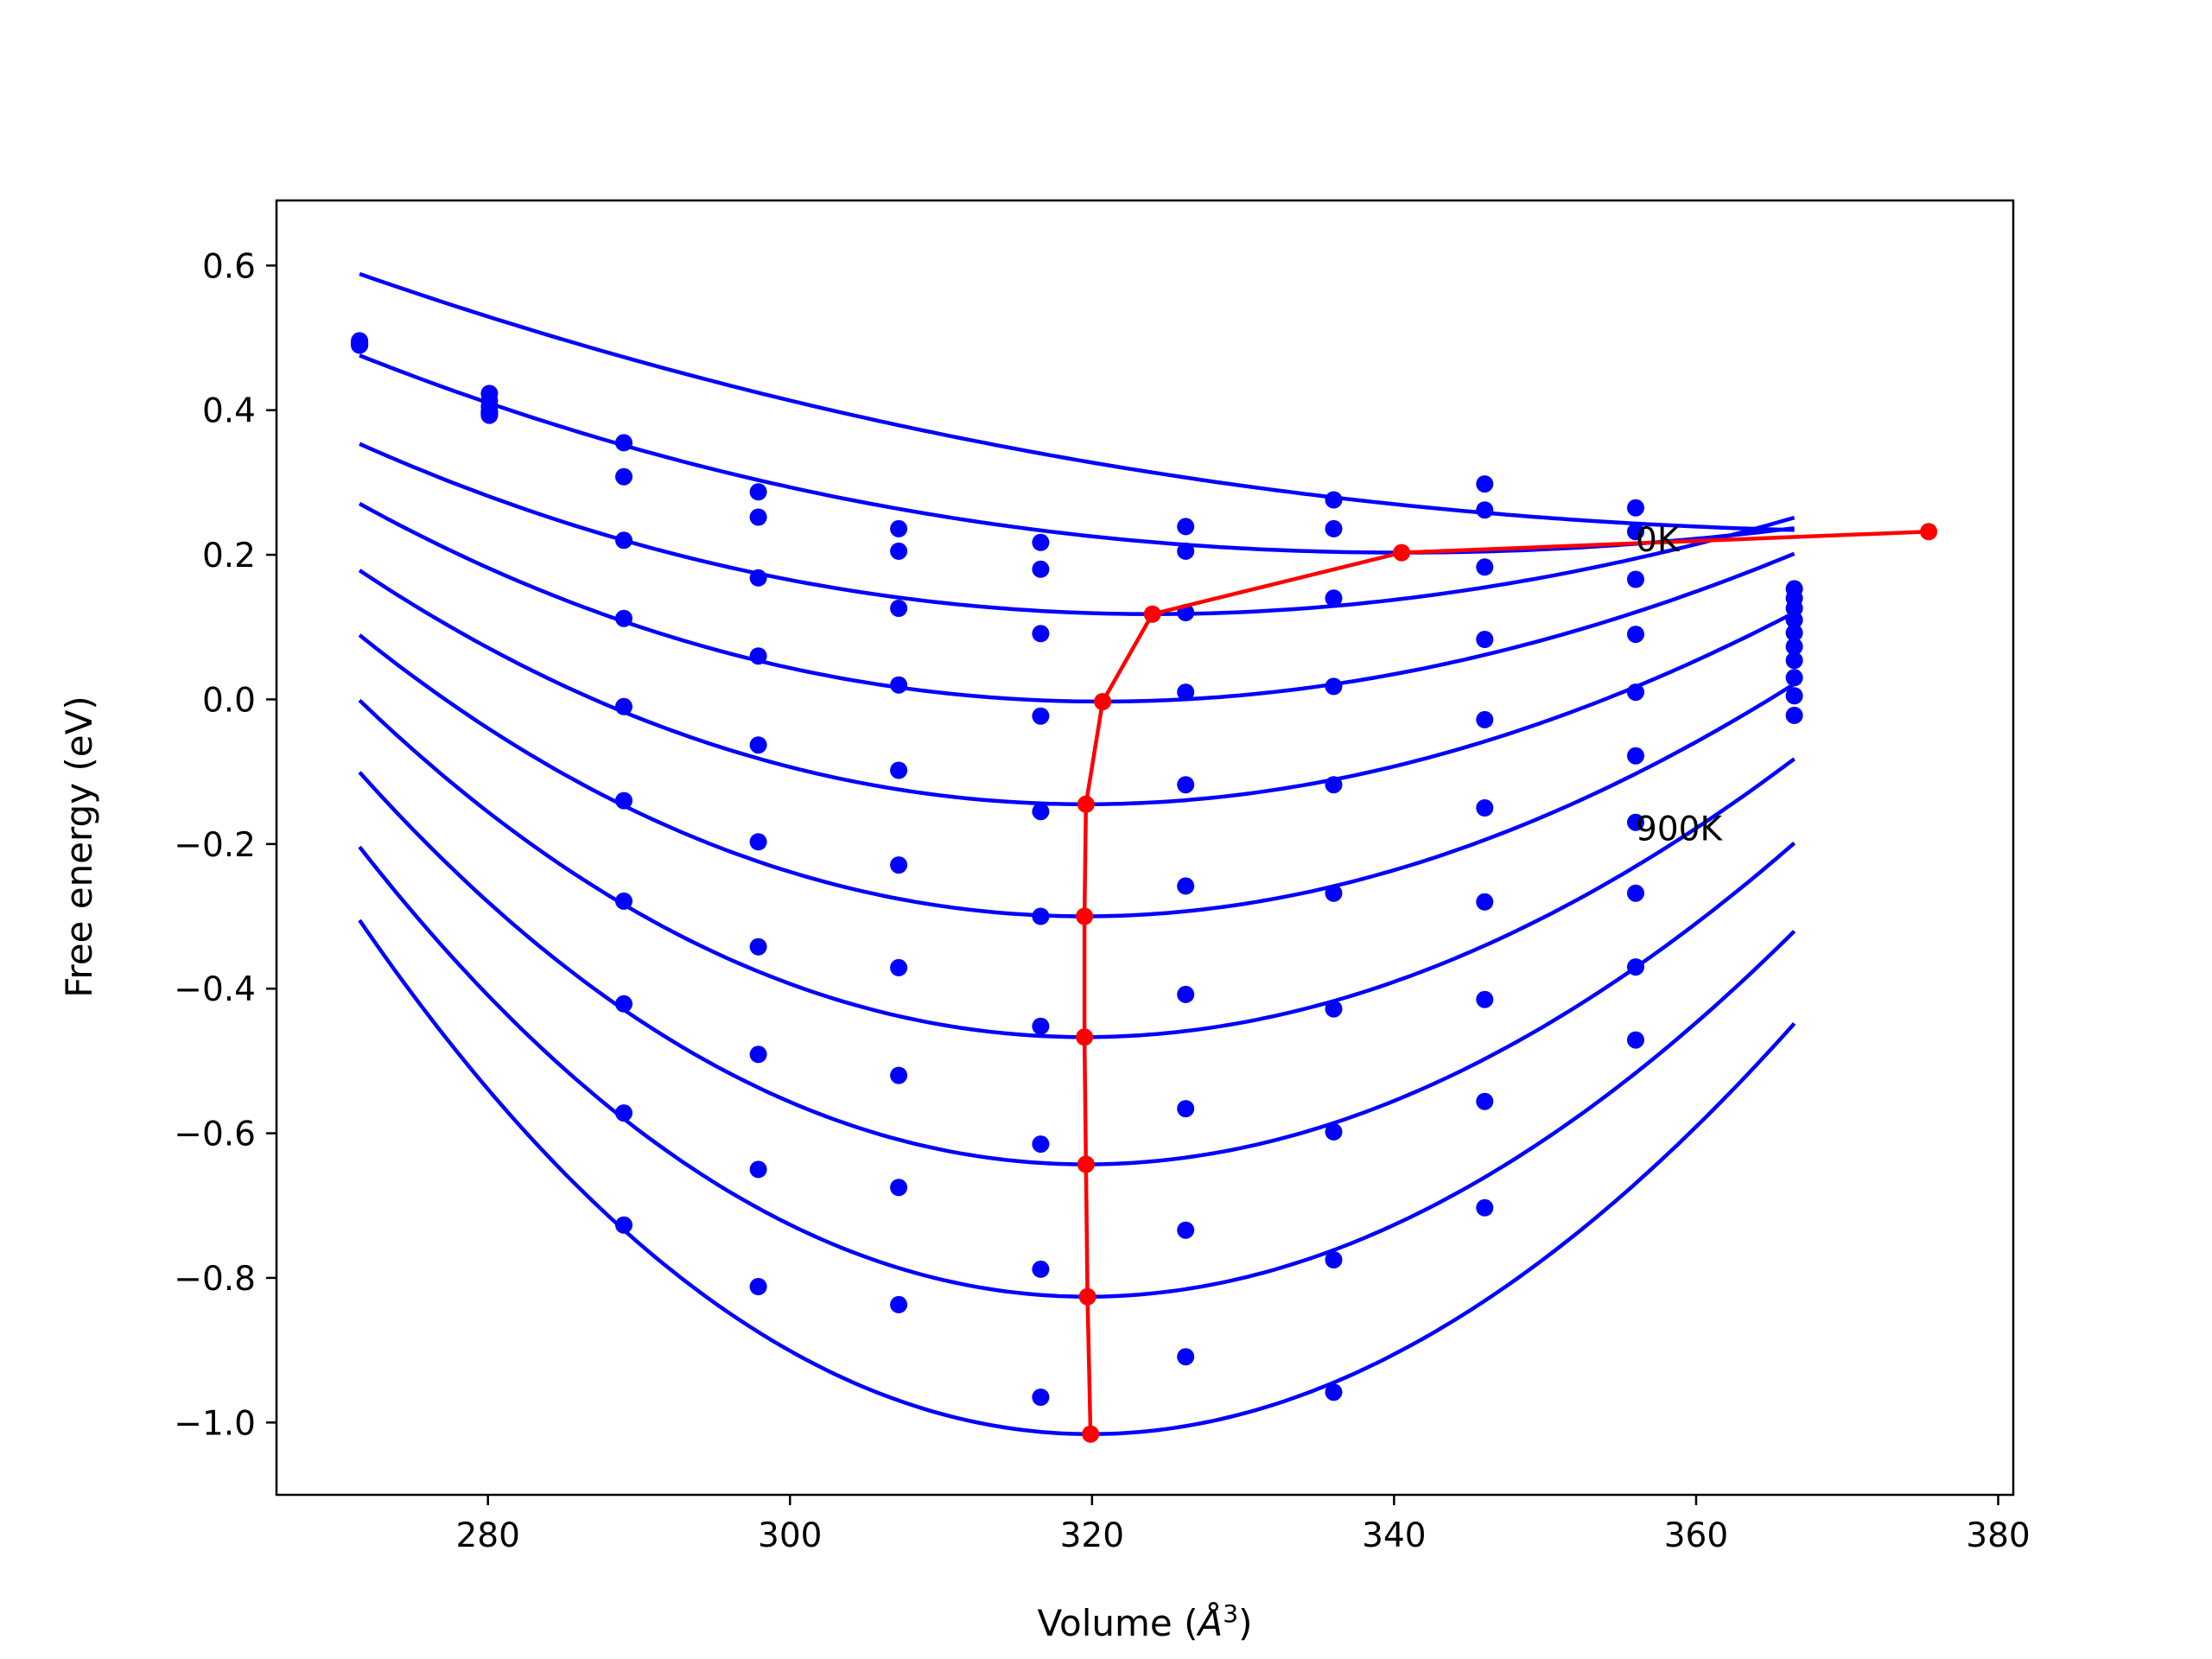  I want to click on fit-curve-100K, so click(1077, 454).